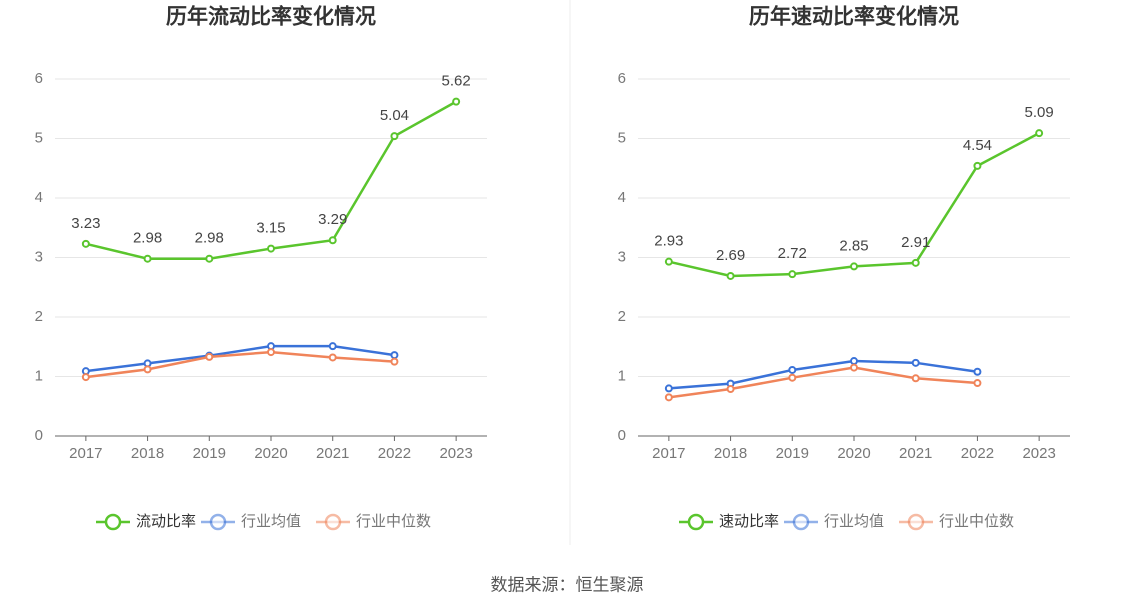 The image size is (1134, 612). What do you see at coordinates (977, 145) in the screenshot?
I see `data-label: 4.54` at bounding box center [977, 145].